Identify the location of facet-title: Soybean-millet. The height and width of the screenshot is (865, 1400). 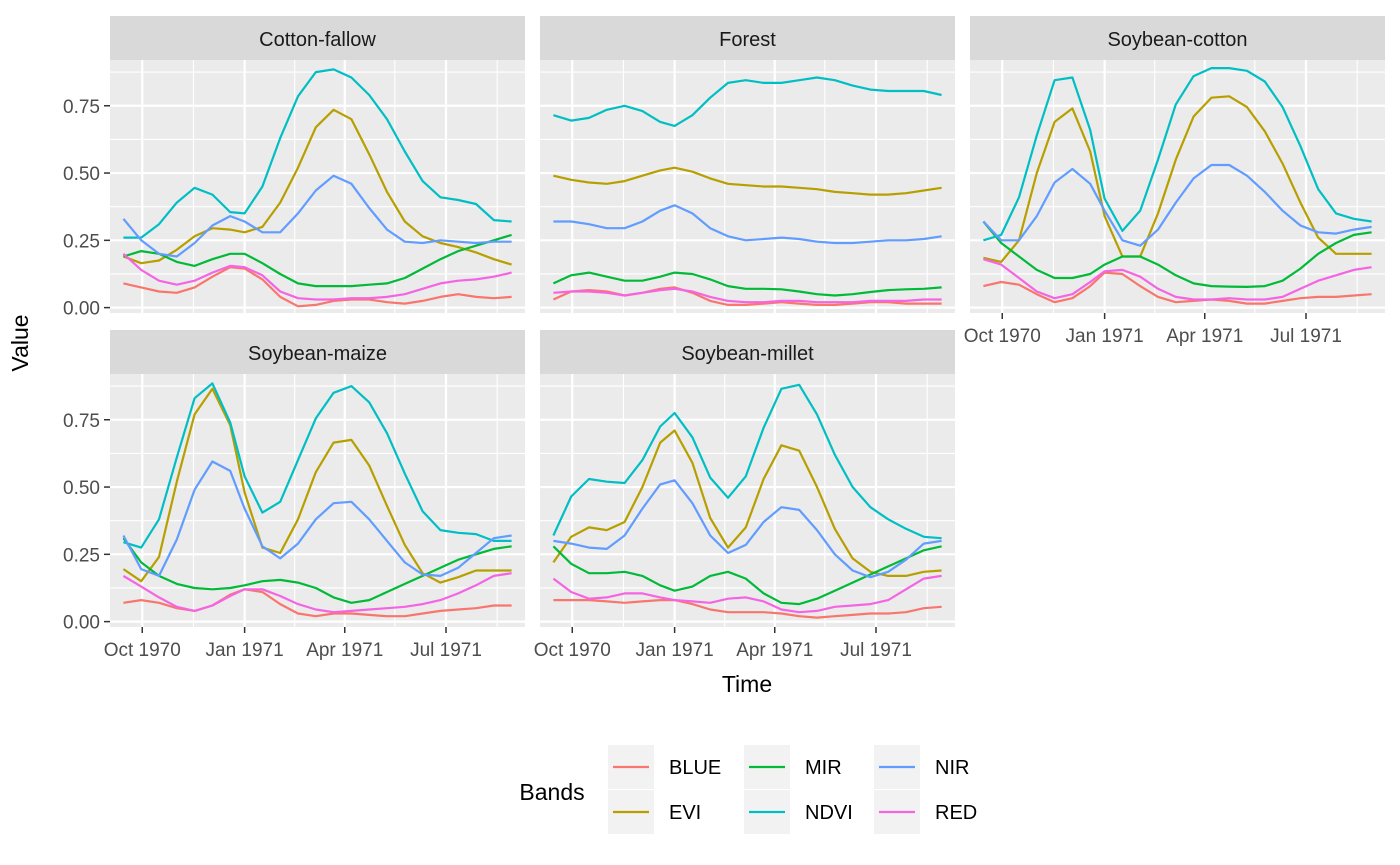
(747, 354).